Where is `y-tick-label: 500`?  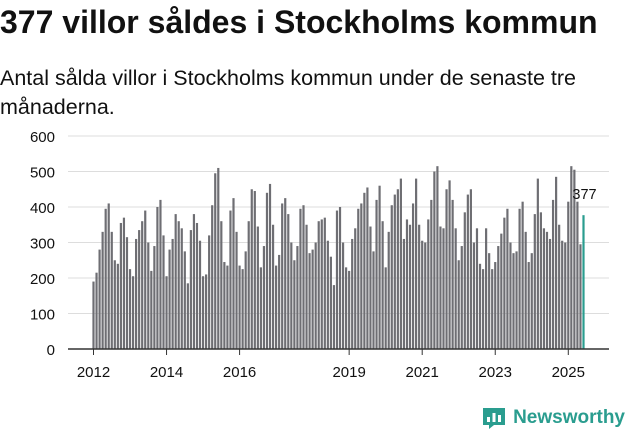 y-tick-label: 500 is located at coordinates (42, 173).